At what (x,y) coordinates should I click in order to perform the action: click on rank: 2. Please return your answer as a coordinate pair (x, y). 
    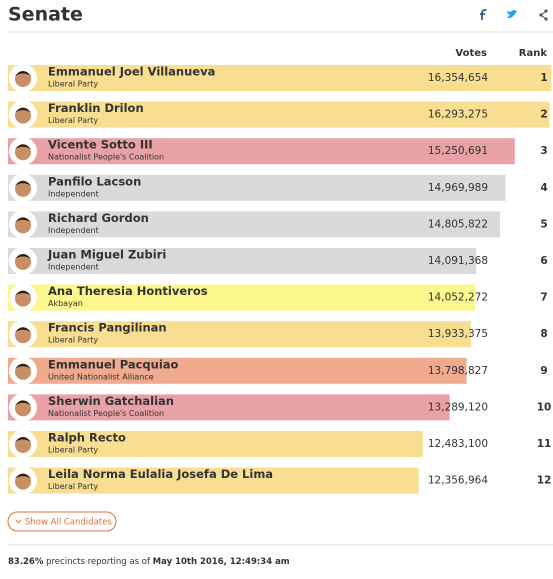
    Looking at the image, I should click on (543, 115).